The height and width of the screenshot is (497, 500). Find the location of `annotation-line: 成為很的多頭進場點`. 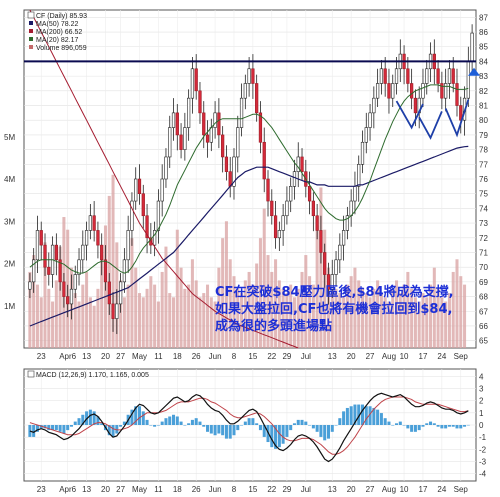

annotation-line: 成為很的多頭進場點 is located at coordinates (273, 326).